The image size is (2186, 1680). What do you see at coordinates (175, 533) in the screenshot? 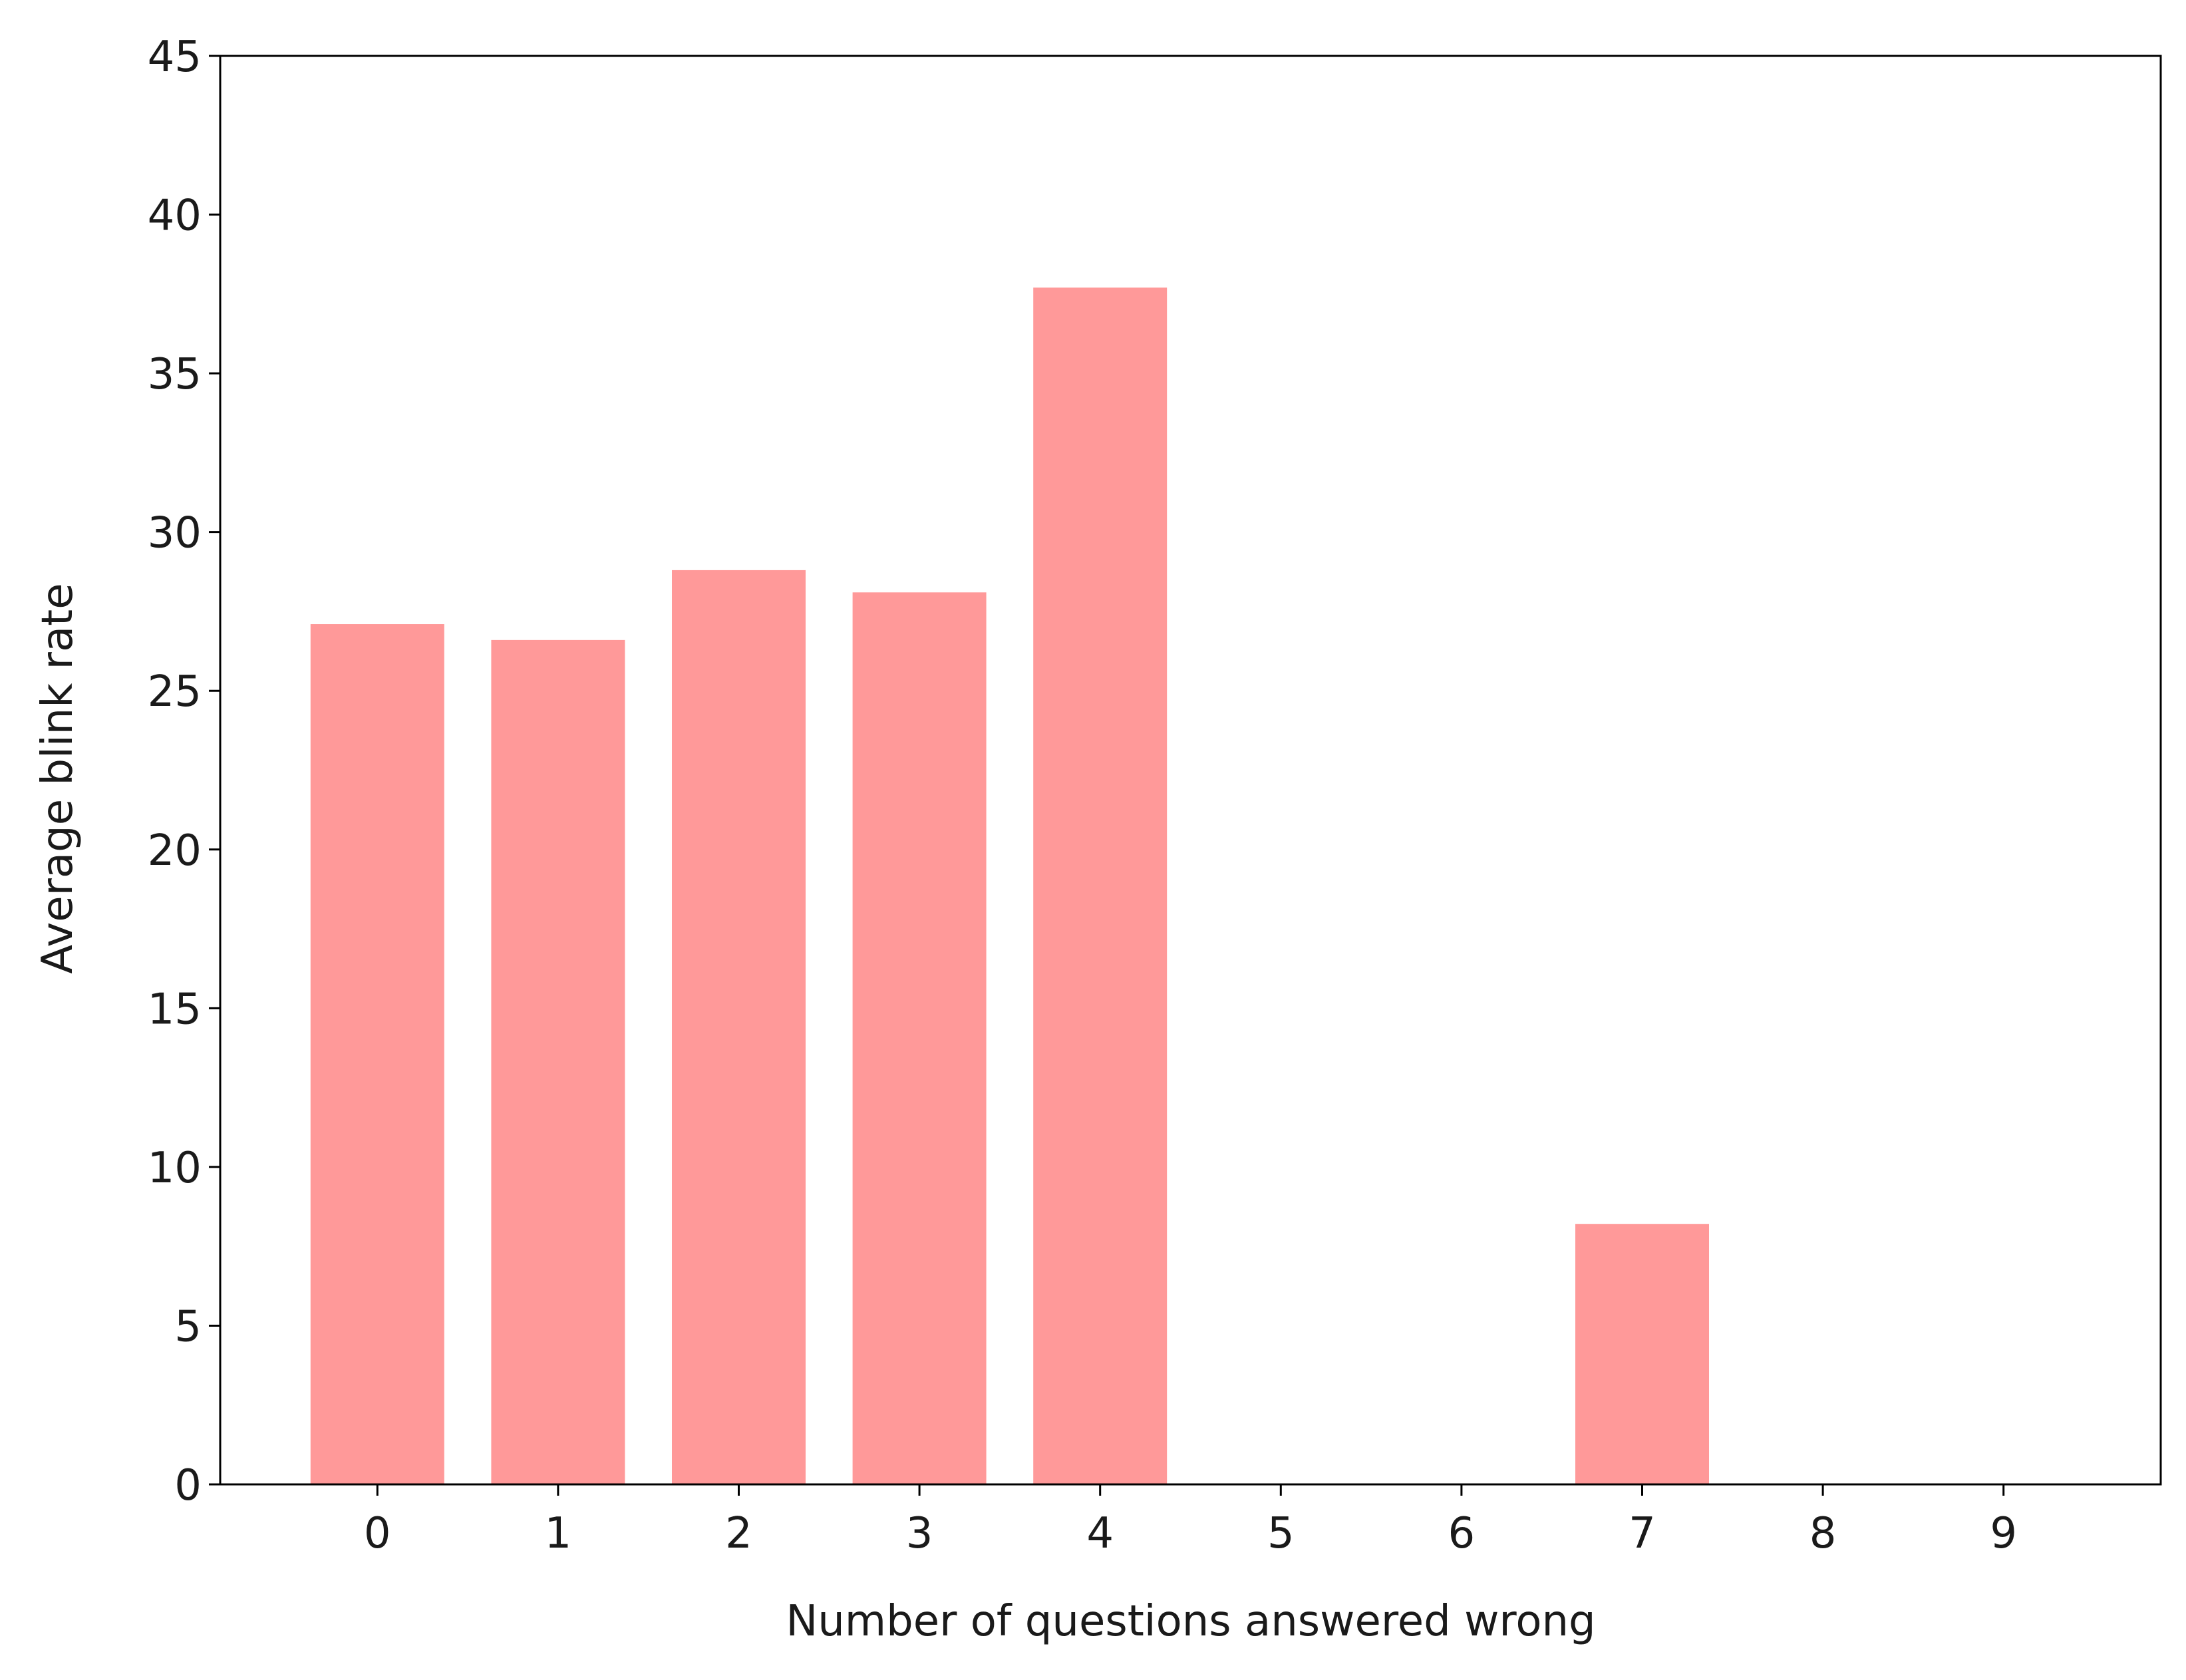
I see `y-tick-label: 30` at bounding box center [175, 533].